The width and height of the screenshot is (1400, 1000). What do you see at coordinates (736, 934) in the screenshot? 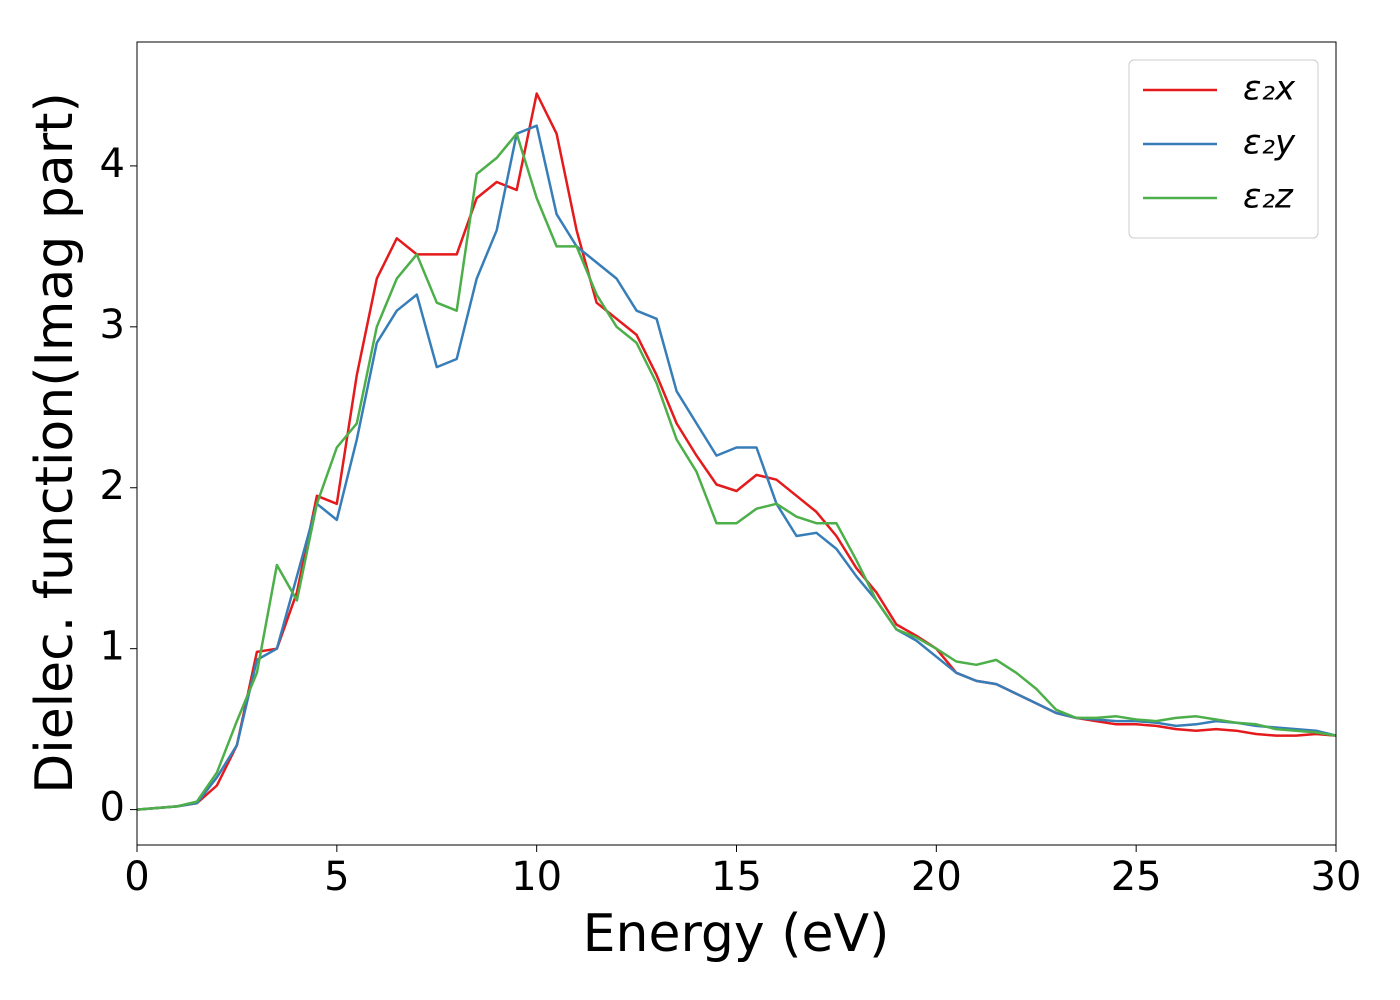
I see `x-axis-label: Energy (eV)` at bounding box center [736, 934].